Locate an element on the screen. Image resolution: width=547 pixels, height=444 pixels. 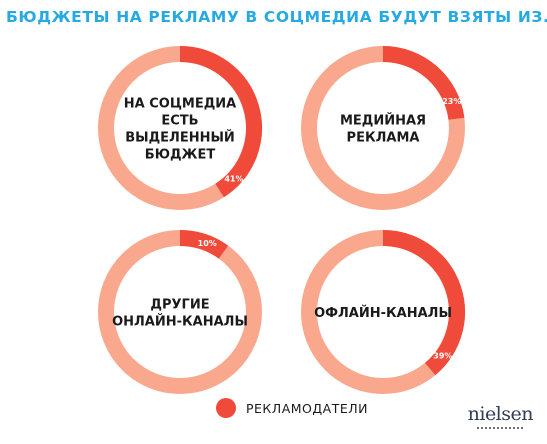
donut-chart-2: 23% МЕДИЙНАЯ РЕКЛАМА is located at coordinates (383, 128).